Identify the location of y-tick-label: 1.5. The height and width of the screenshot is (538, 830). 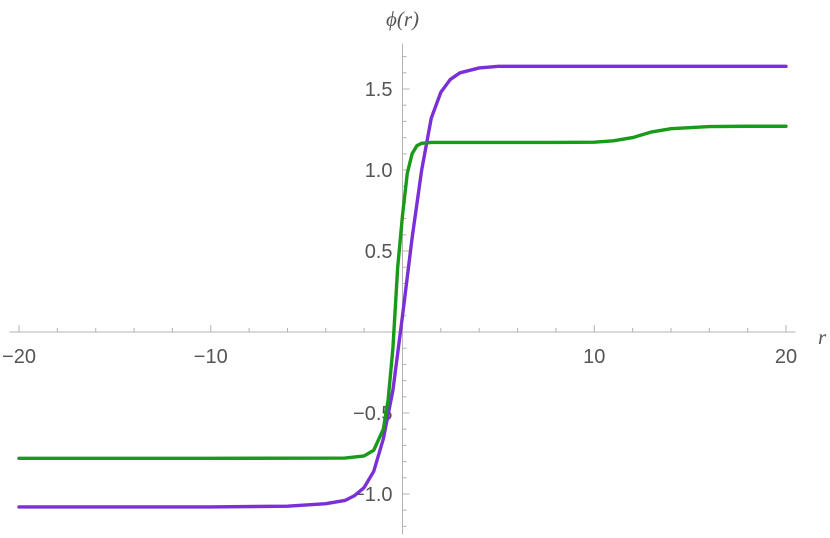
(379, 90).